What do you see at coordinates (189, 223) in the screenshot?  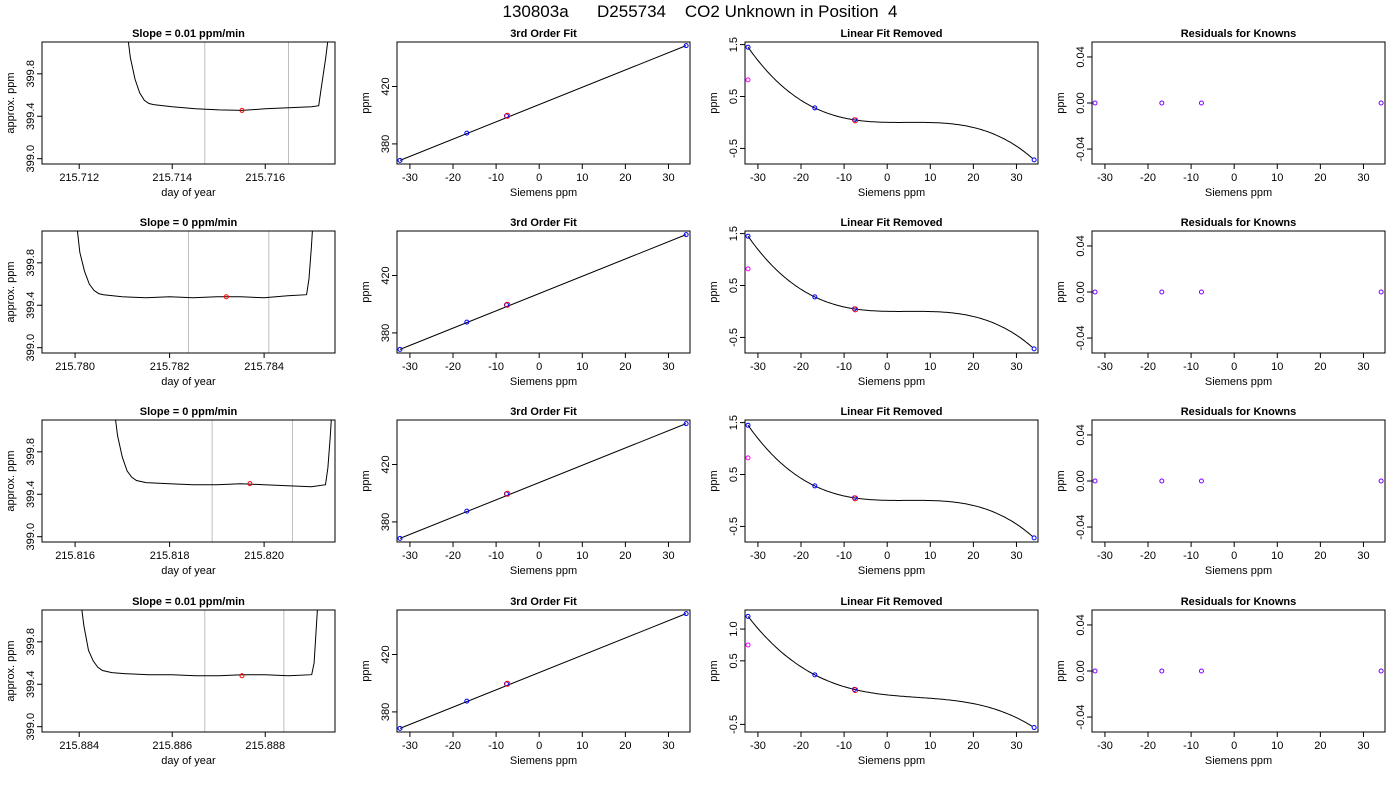 I see `chart-title: Slope = 0 ppm/min` at bounding box center [189, 223].